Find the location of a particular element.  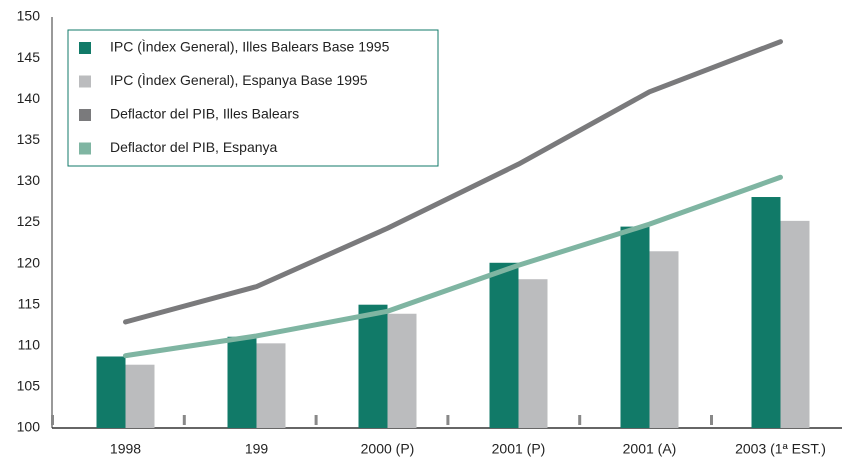

x-tick-label: 1998 is located at coordinates (125, 449).